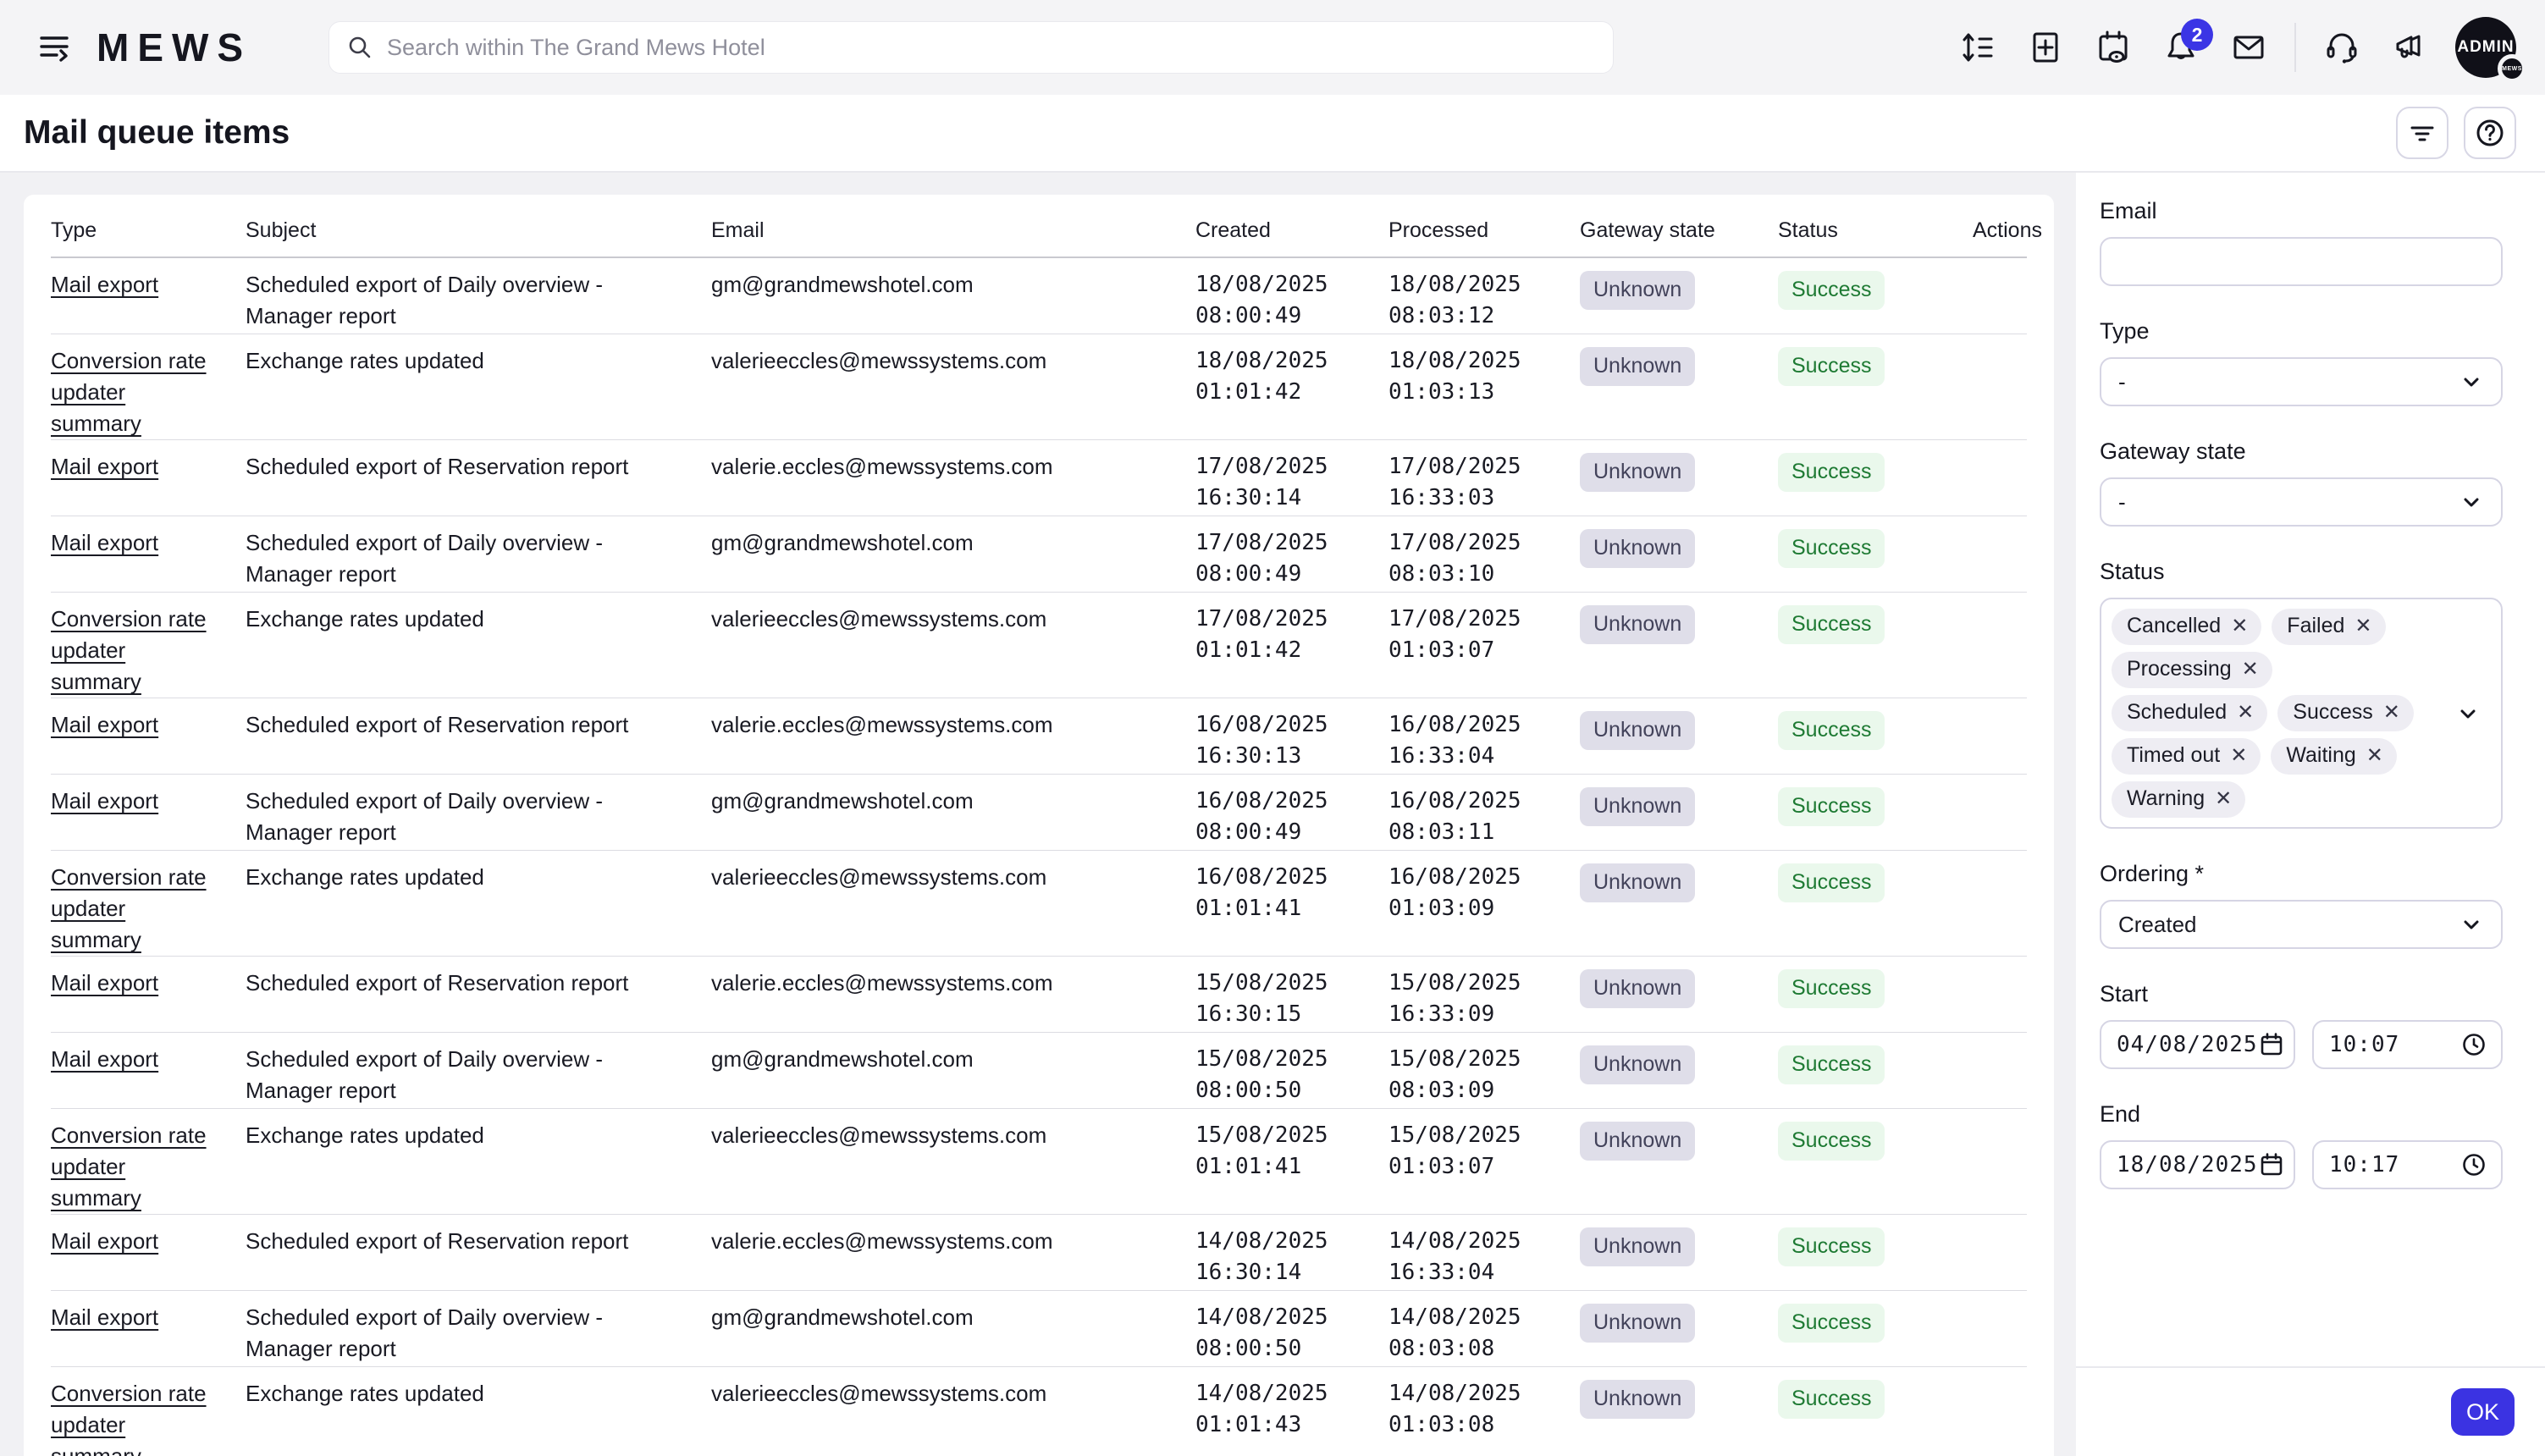 Image resolution: width=2545 pixels, height=1456 pixels. I want to click on start-date-field: 04/08/2025, so click(2197, 1044).